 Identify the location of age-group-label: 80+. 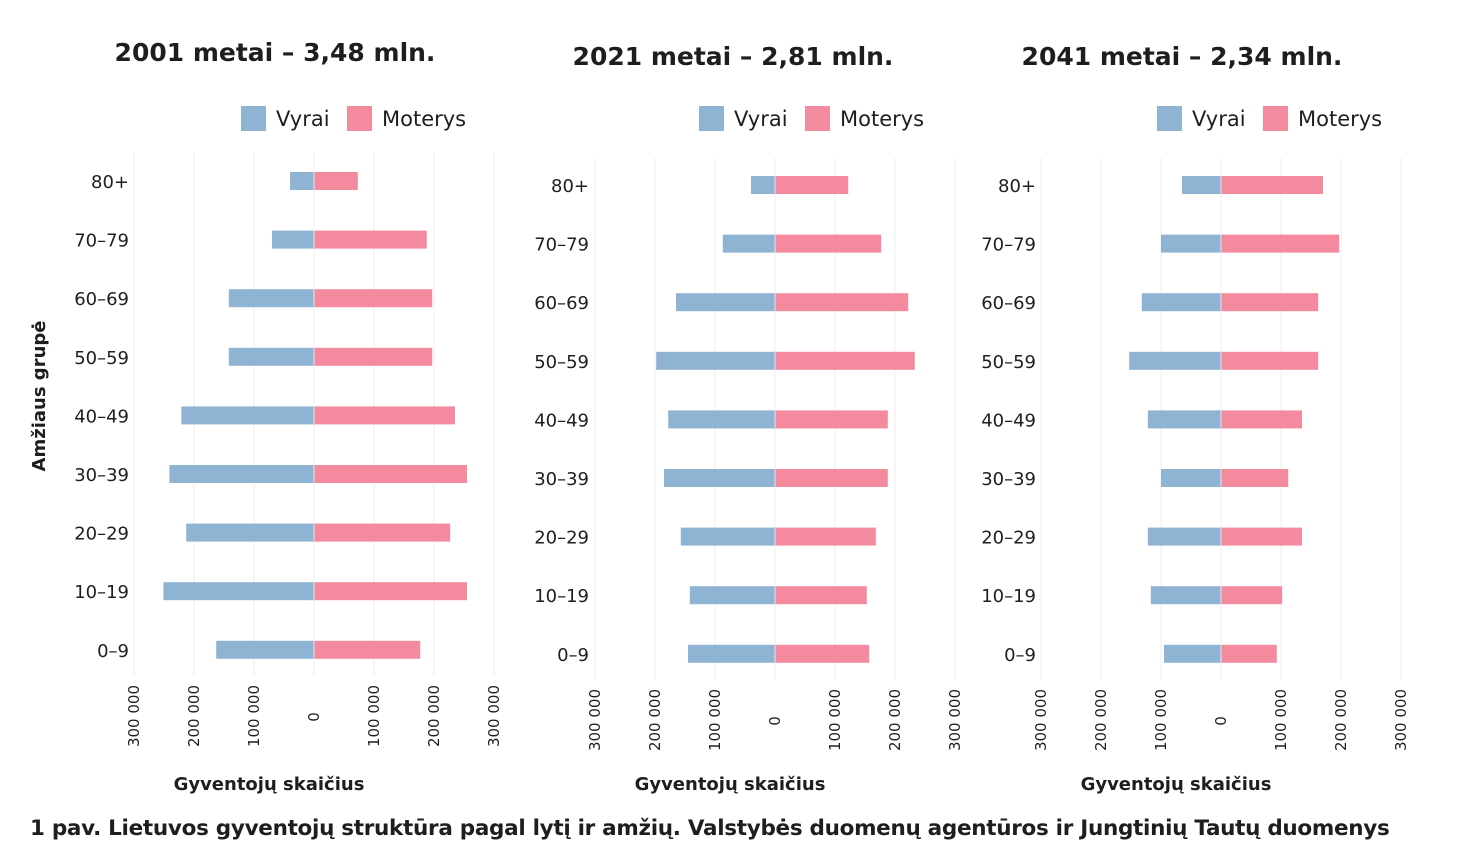
(1017, 186).